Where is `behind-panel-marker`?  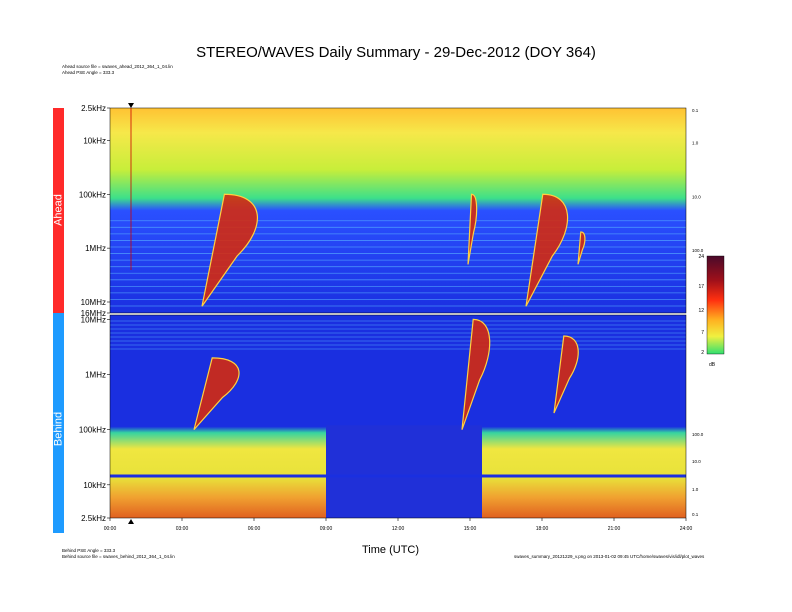 behind-panel-marker is located at coordinates (58, 423).